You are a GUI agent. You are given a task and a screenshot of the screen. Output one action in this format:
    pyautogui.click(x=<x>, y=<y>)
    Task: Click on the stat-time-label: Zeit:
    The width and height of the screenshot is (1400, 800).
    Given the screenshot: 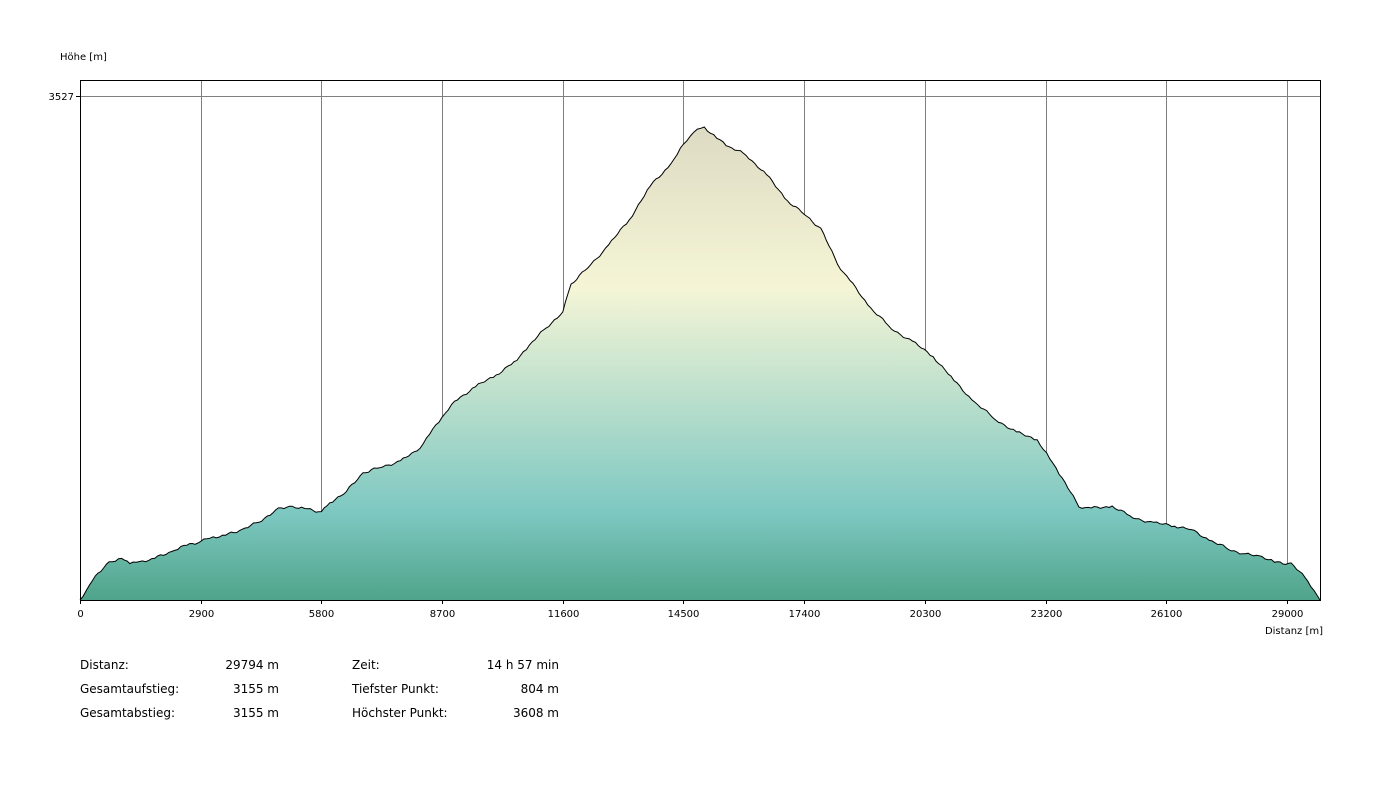 What is the action you would take?
    pyautogui.click(x=366, y=665)
    